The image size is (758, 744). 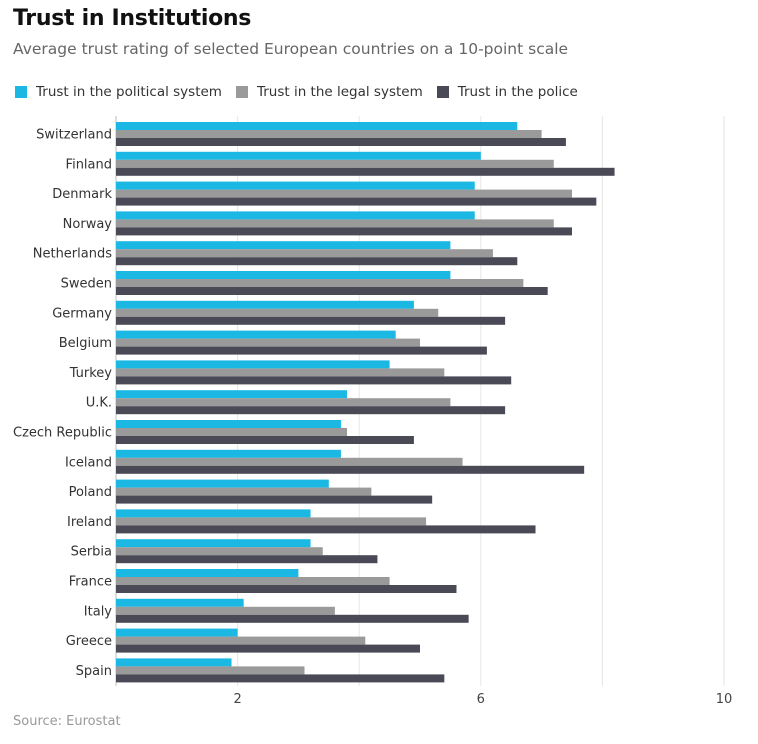 What do you see at coordinates (89, 522) in the screenshot?
I see `category-label: Ireland` at bounding box center [89, 522].